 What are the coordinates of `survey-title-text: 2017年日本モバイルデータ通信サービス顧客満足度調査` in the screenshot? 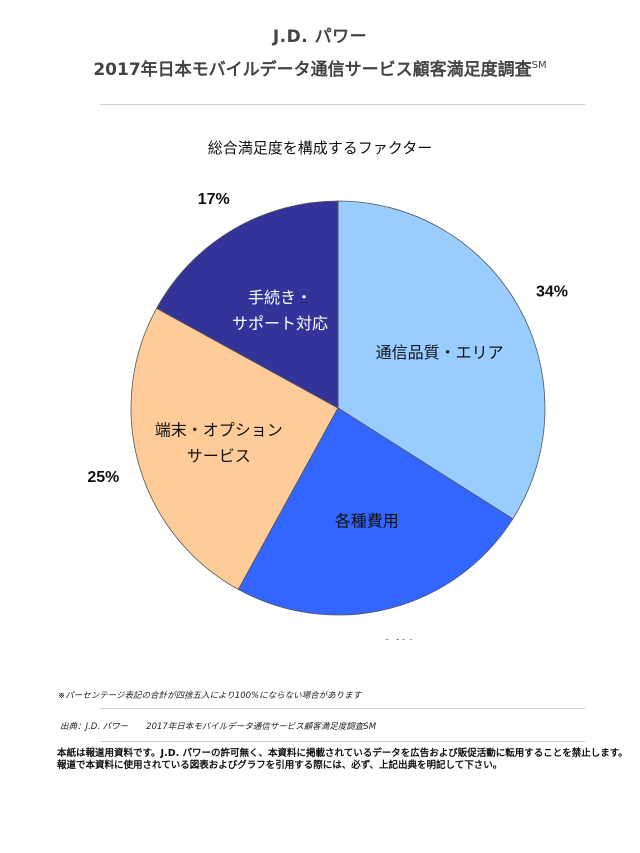 It's located at (312, 70).